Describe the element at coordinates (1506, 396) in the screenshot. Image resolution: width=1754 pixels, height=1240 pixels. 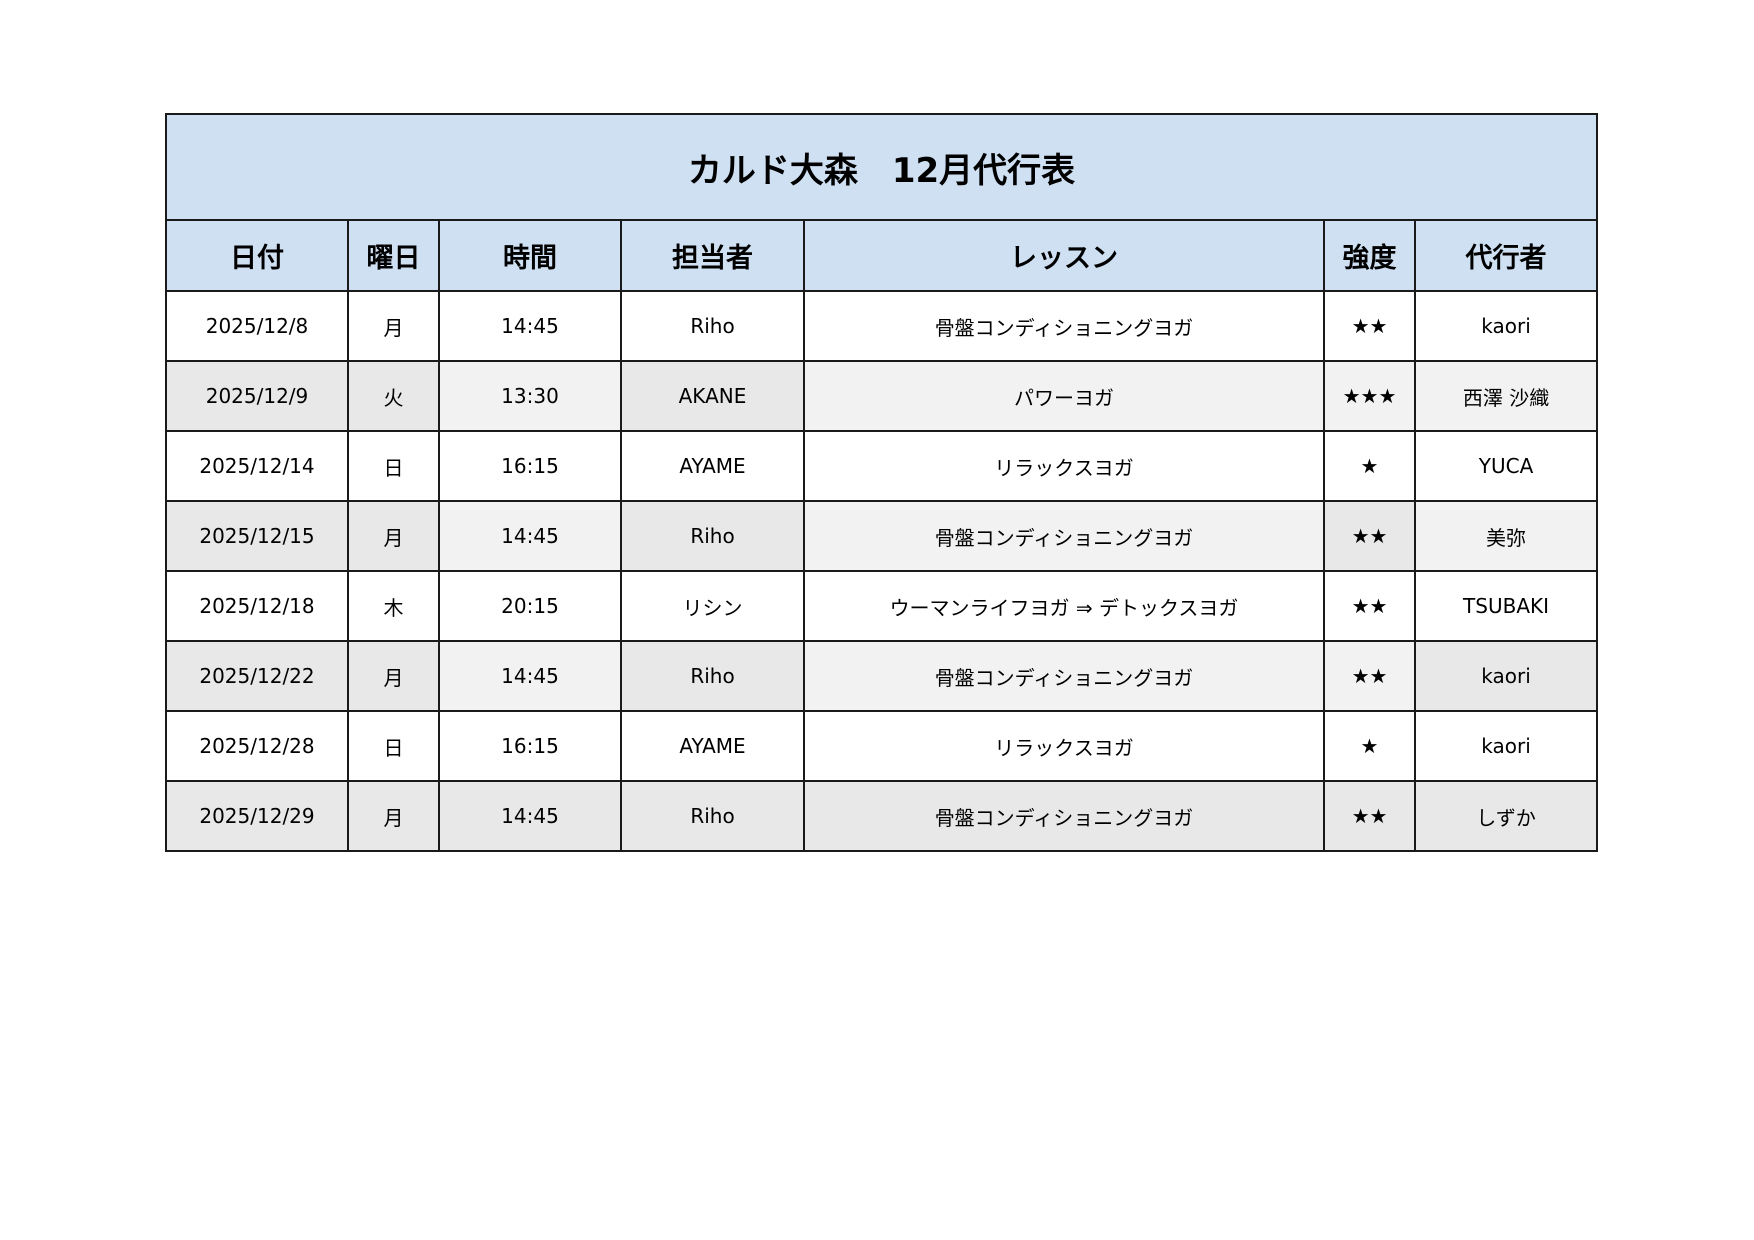
I see `cell-substitute: 西澤 沙織` at that location.